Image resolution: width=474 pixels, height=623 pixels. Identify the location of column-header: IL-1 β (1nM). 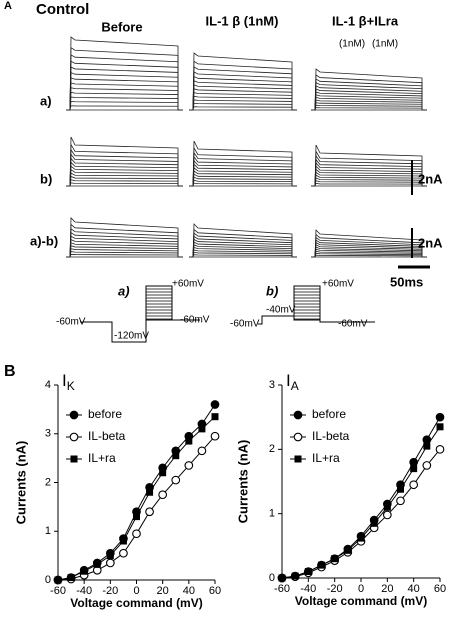
(242, 20).